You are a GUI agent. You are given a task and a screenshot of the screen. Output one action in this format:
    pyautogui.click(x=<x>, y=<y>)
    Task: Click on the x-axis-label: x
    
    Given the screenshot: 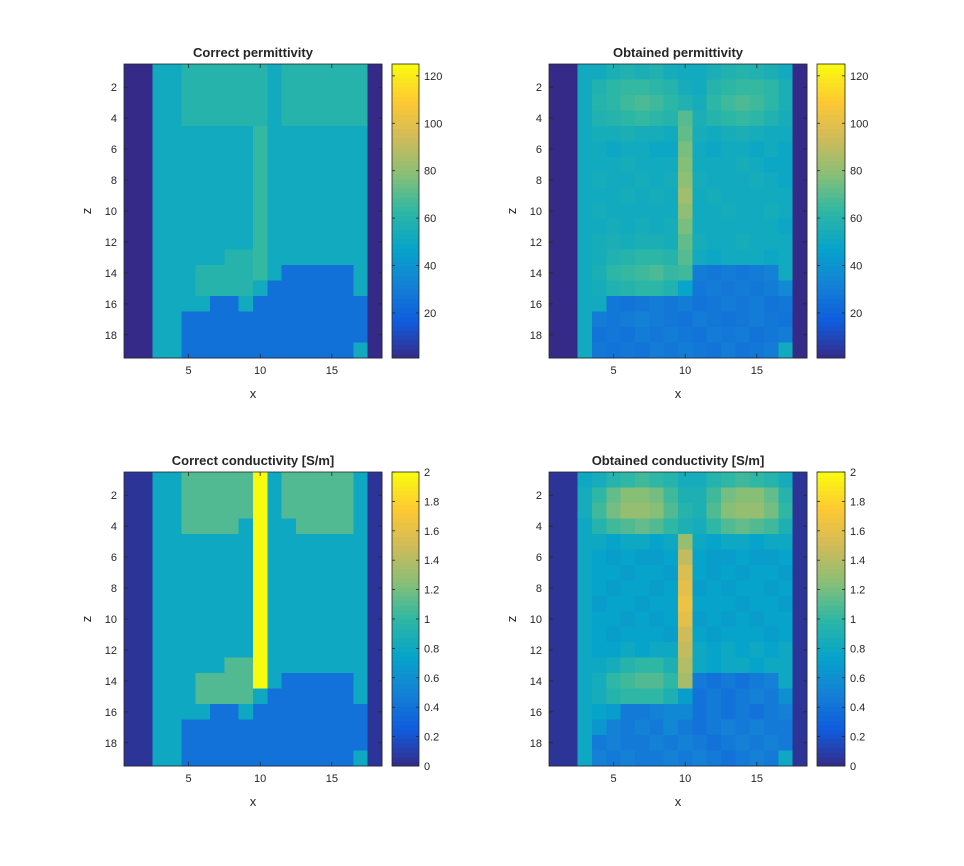 What is the action you would take?
    pyautogui.click(x=678, y=801)
    